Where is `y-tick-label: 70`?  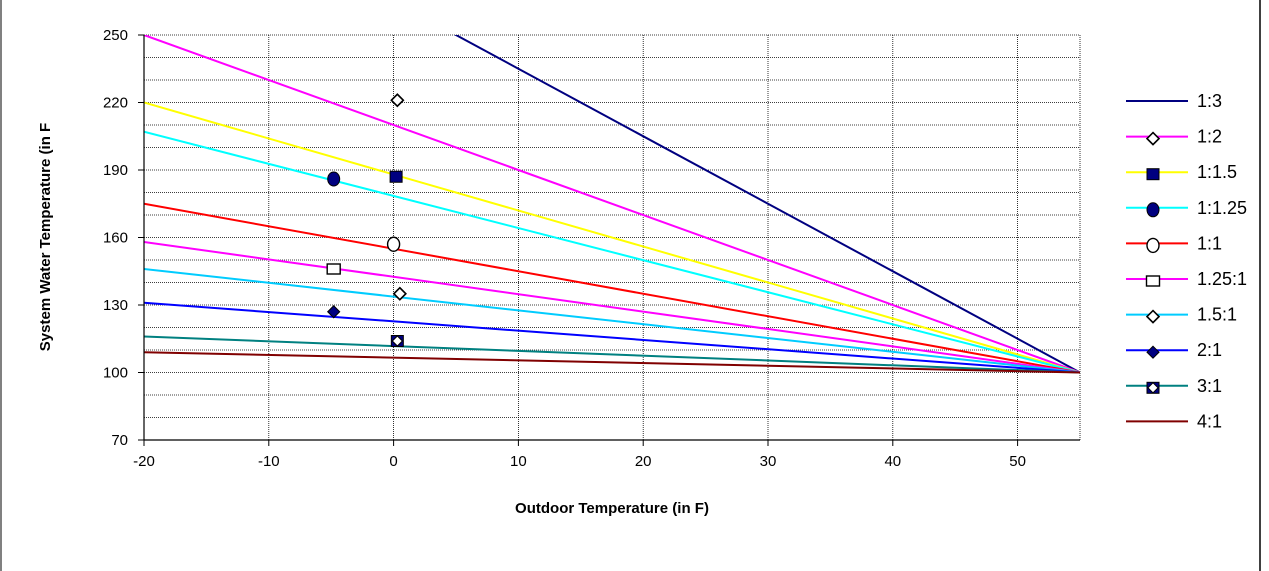
y-tick-label: 70 is located at coordinates (119, 440).